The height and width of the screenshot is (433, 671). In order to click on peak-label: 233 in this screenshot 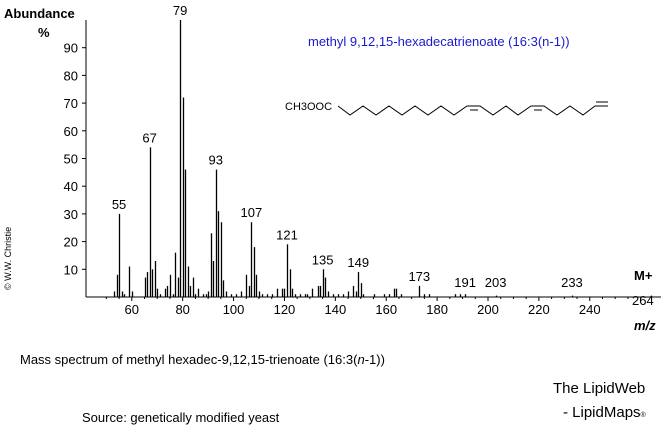, I will do `click(572, 282)`.